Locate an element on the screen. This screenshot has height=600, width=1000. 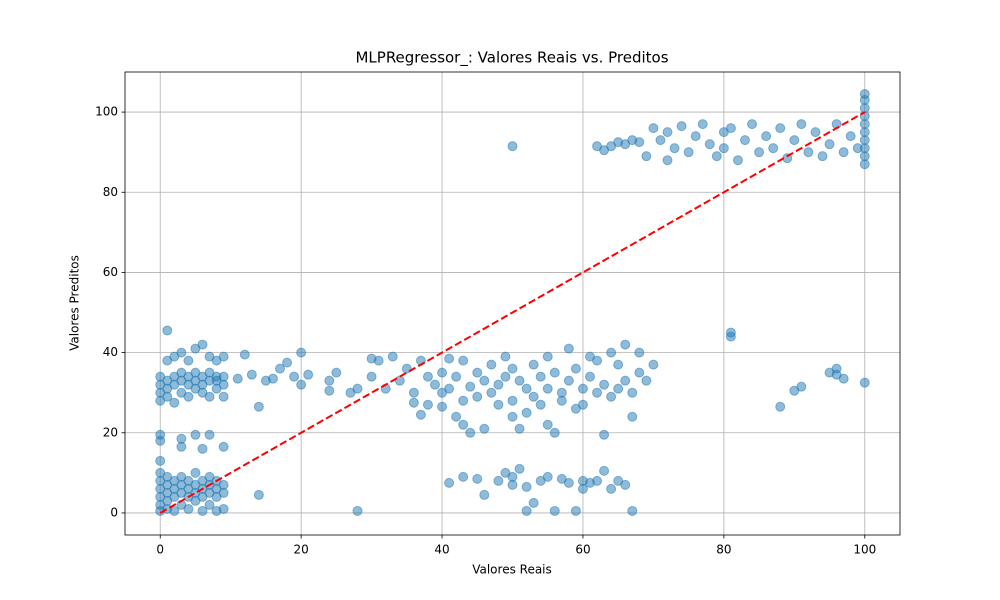
x-tick-label: 20 is located at coordinates (300, 550).